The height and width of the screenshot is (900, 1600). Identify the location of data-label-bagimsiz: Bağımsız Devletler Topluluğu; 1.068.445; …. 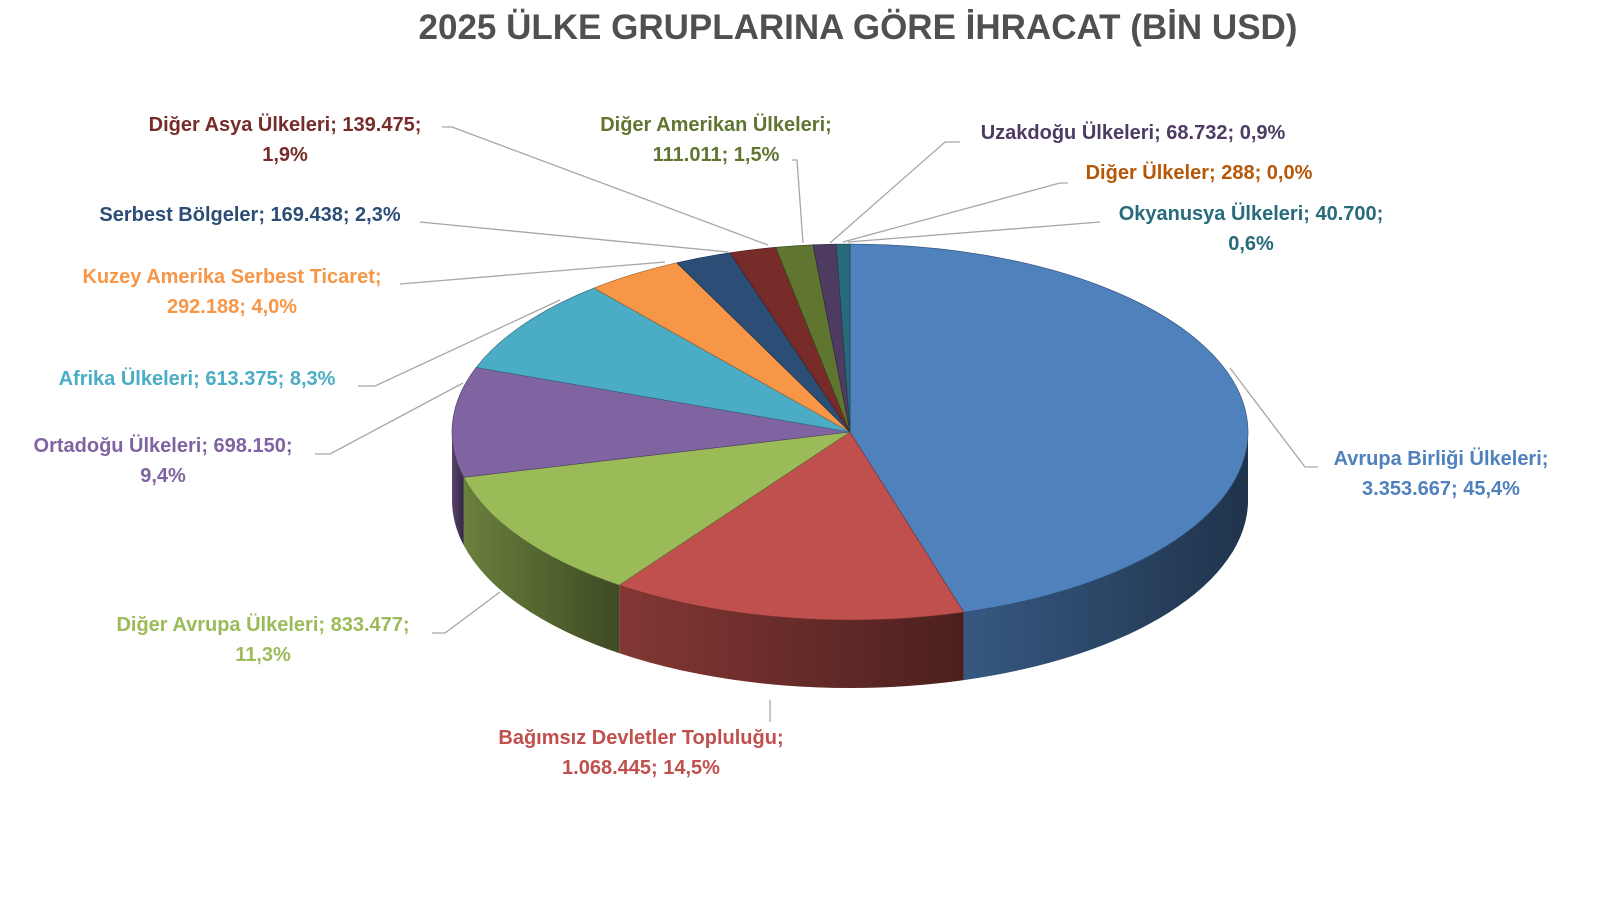
(640, 753).